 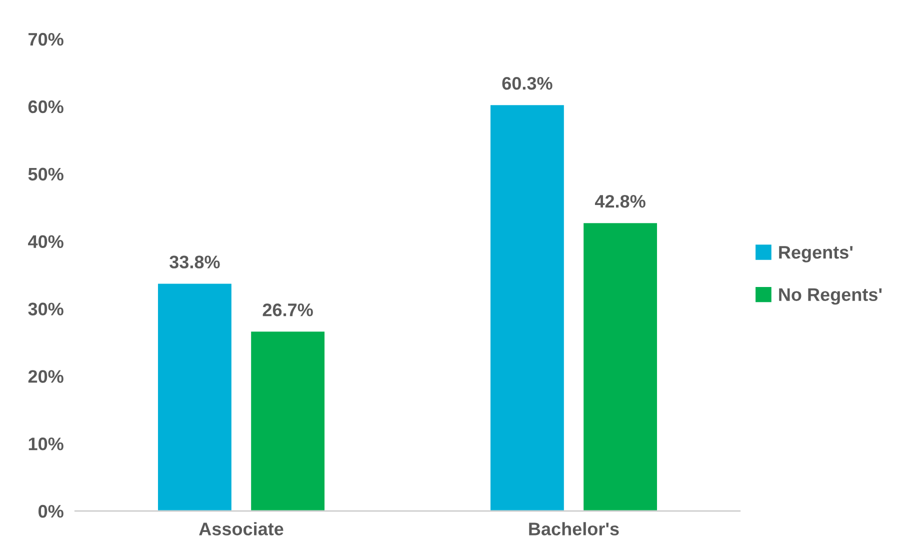 What do you see at coordinates (287, 310) in the screenshot?
I see `data-label: 26.7%` at bounding box center [287, 310].